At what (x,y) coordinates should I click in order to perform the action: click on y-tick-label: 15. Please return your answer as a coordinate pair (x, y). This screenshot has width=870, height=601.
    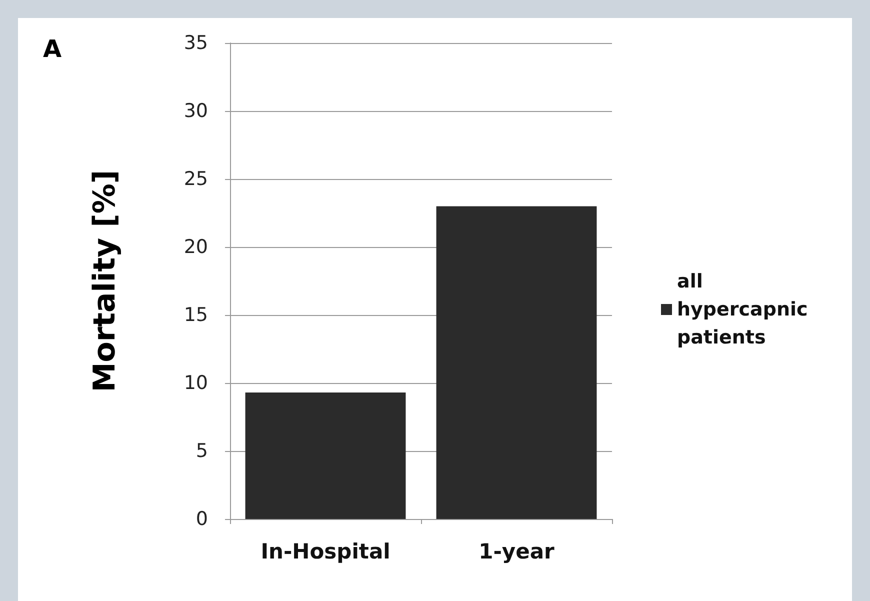
    Looking at the image, I should click on (196, 315).